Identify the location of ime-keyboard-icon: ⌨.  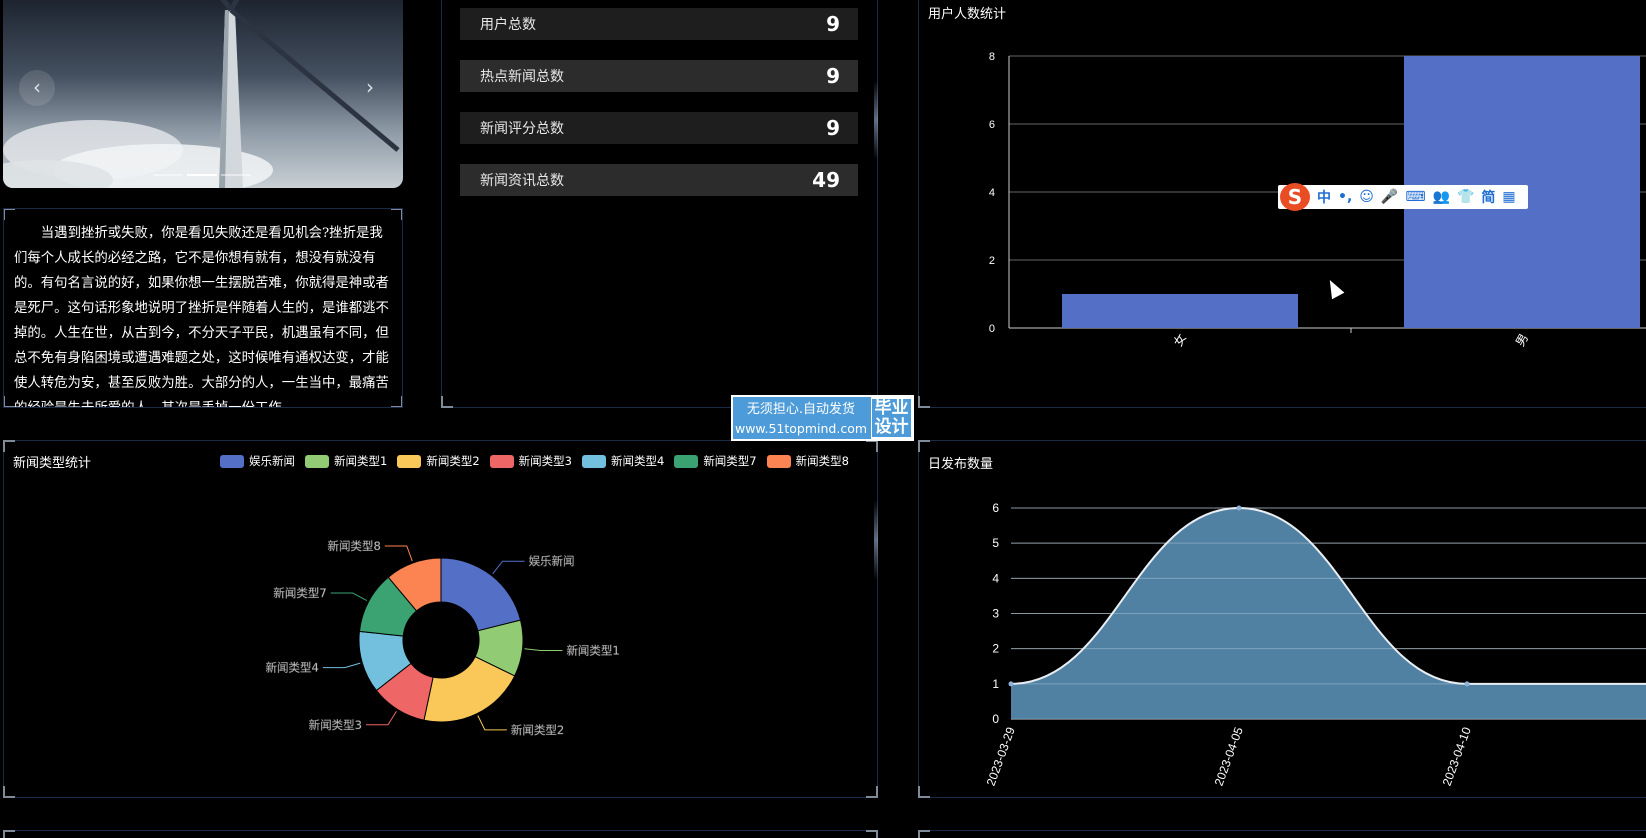
(1415, 197).